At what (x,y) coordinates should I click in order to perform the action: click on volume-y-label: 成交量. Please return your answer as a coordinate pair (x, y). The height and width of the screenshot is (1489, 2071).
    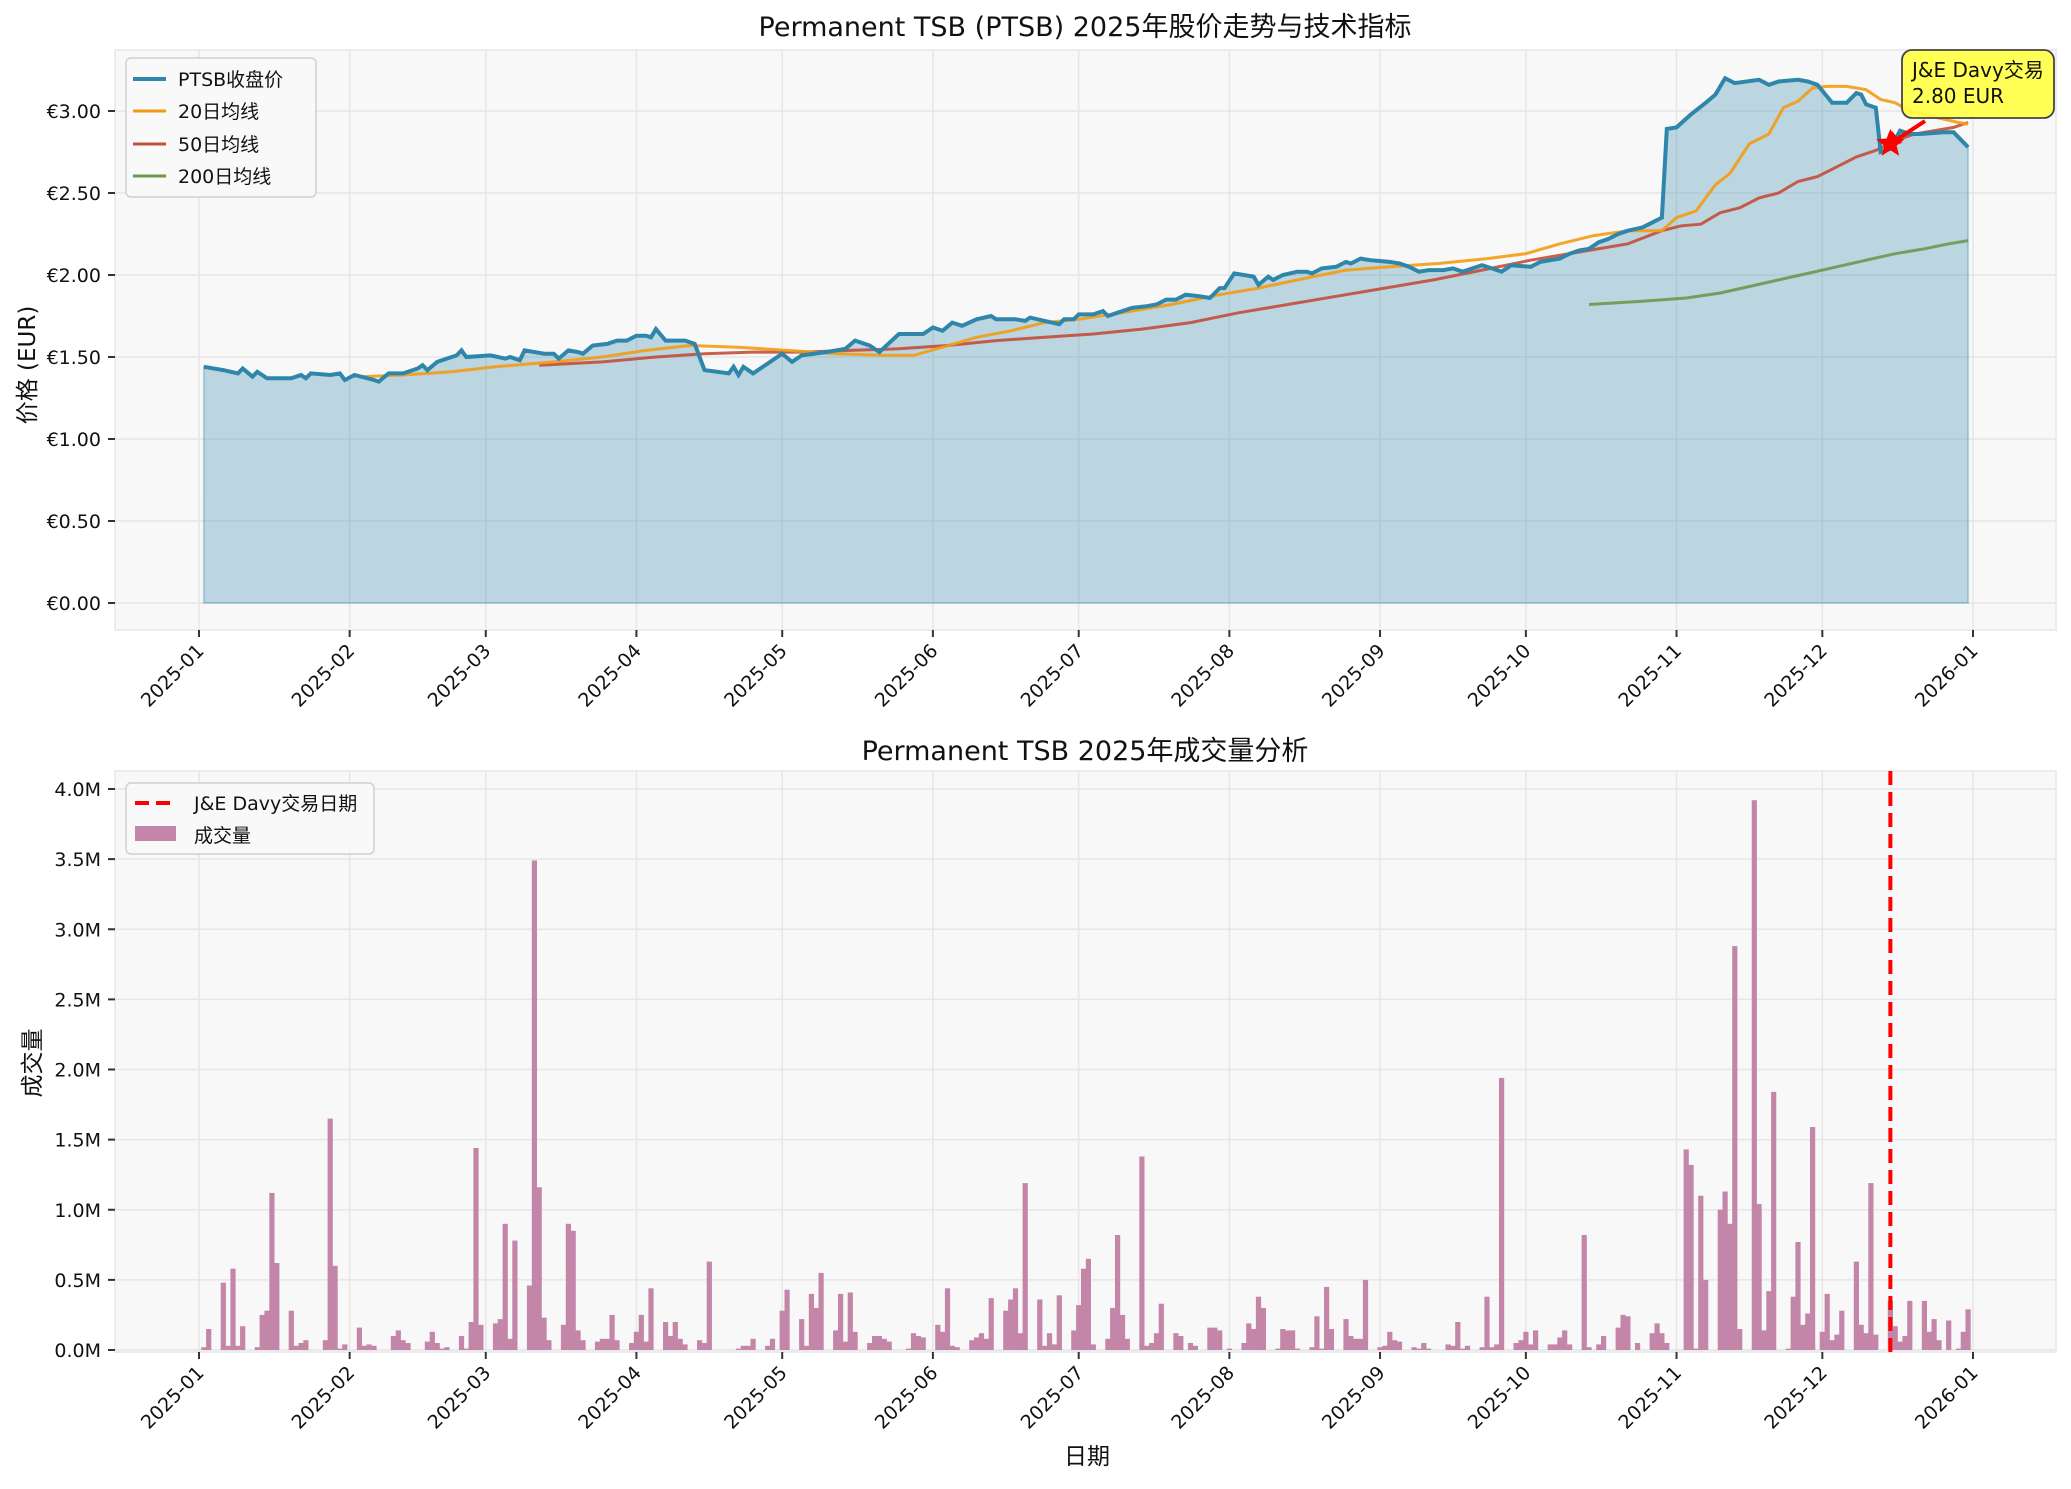
    Looking at the image, I should click on (33, 1063).